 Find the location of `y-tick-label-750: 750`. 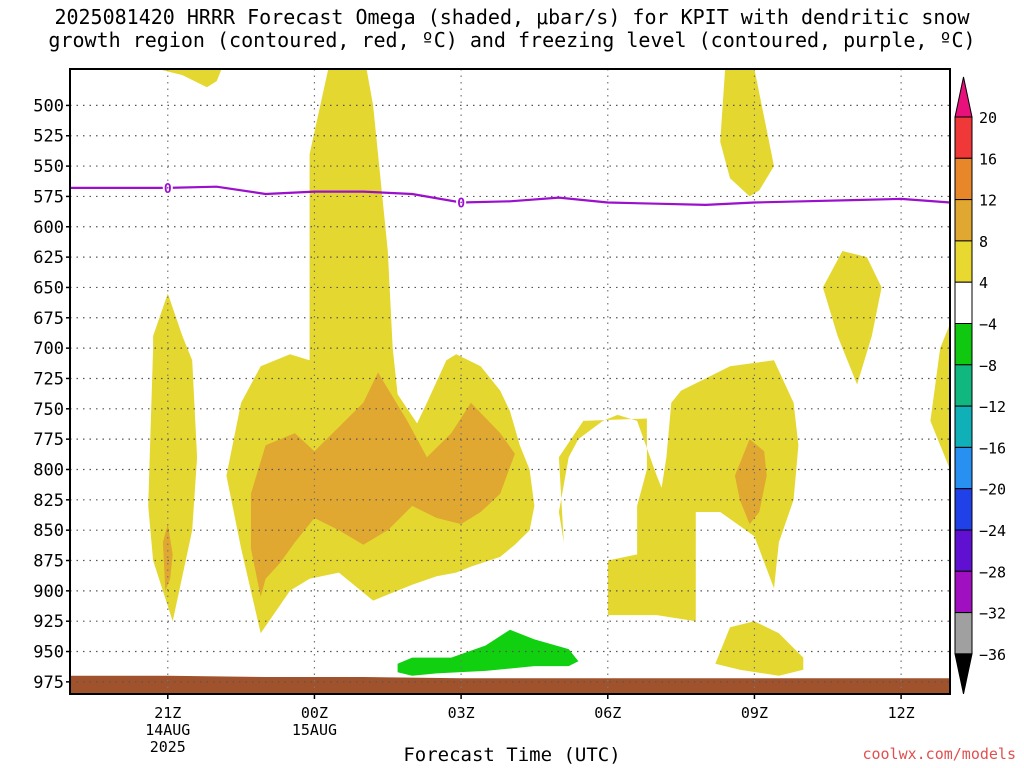

y-tick-label-750: 750 is located at coordinates (48, 410).